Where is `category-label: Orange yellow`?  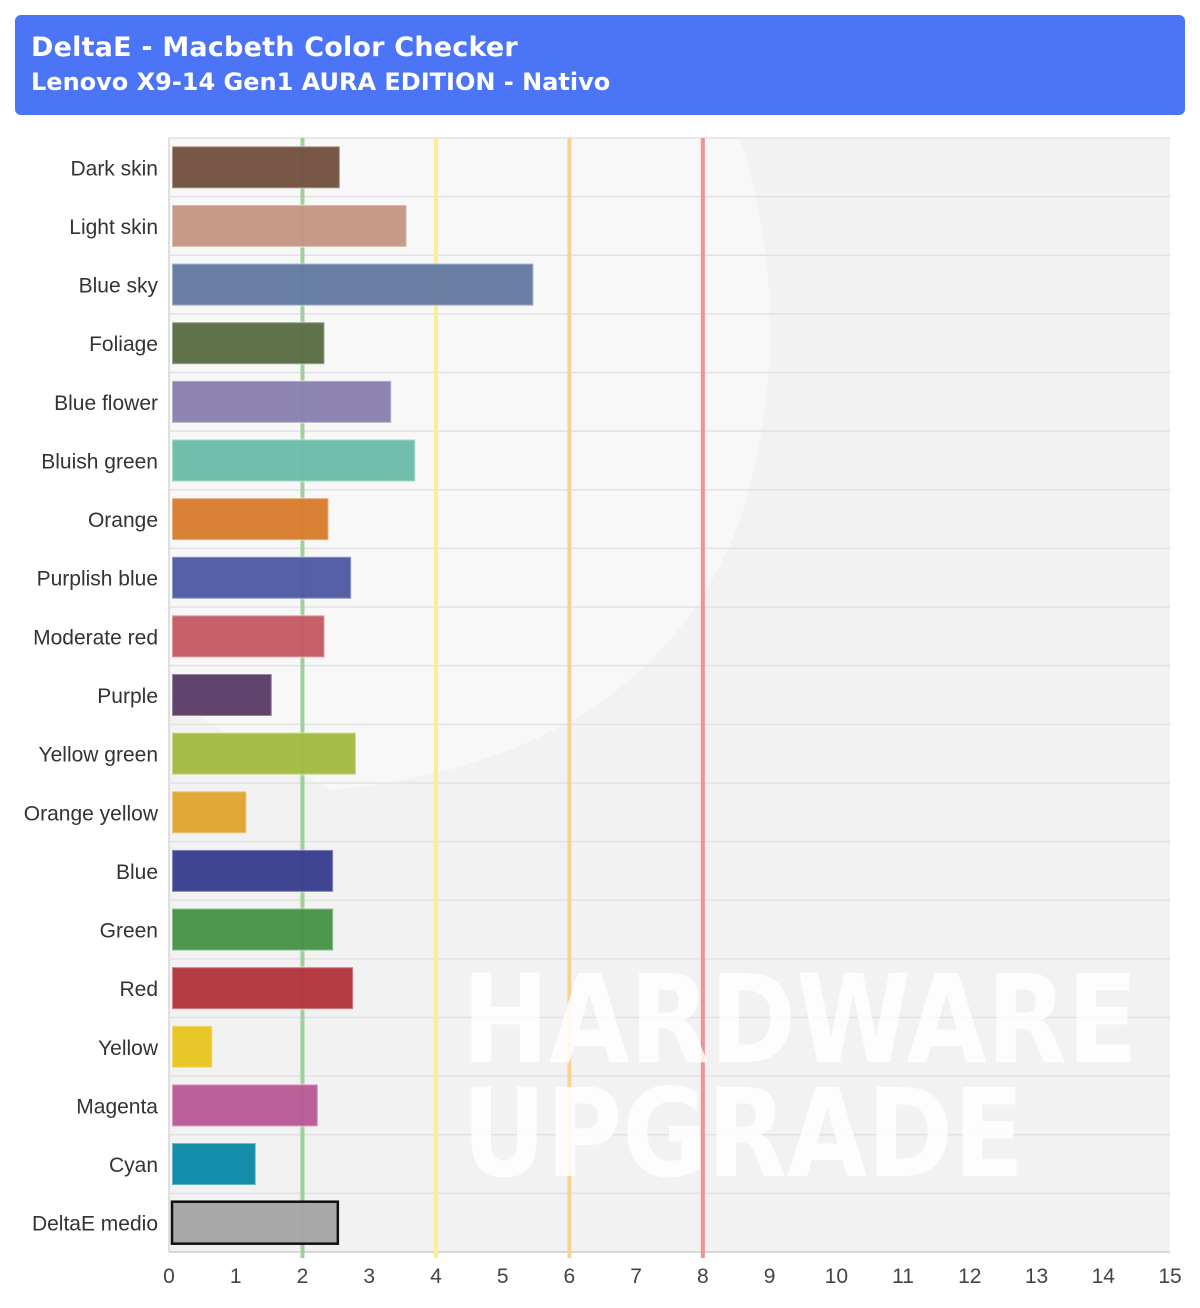
category-label: Orange yellow is located at coordinates (91, 813).